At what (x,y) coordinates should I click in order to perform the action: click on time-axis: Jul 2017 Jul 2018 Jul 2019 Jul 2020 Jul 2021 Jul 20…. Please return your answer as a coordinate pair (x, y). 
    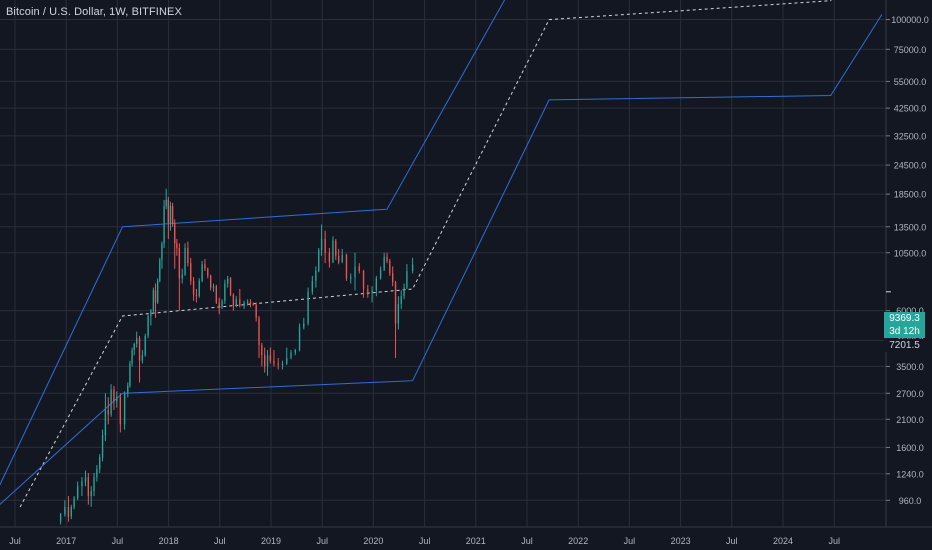
    Looking at the image, I should click on (424, 541).